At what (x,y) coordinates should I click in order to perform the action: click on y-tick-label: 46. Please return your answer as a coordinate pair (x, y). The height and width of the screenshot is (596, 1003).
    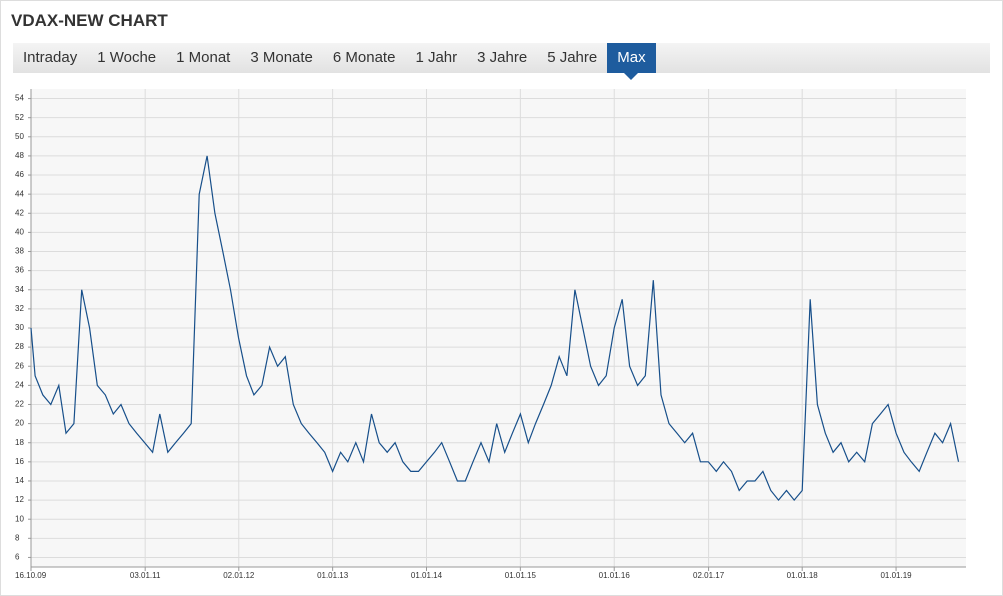
    Looking at the image, I should click on (19, 174).